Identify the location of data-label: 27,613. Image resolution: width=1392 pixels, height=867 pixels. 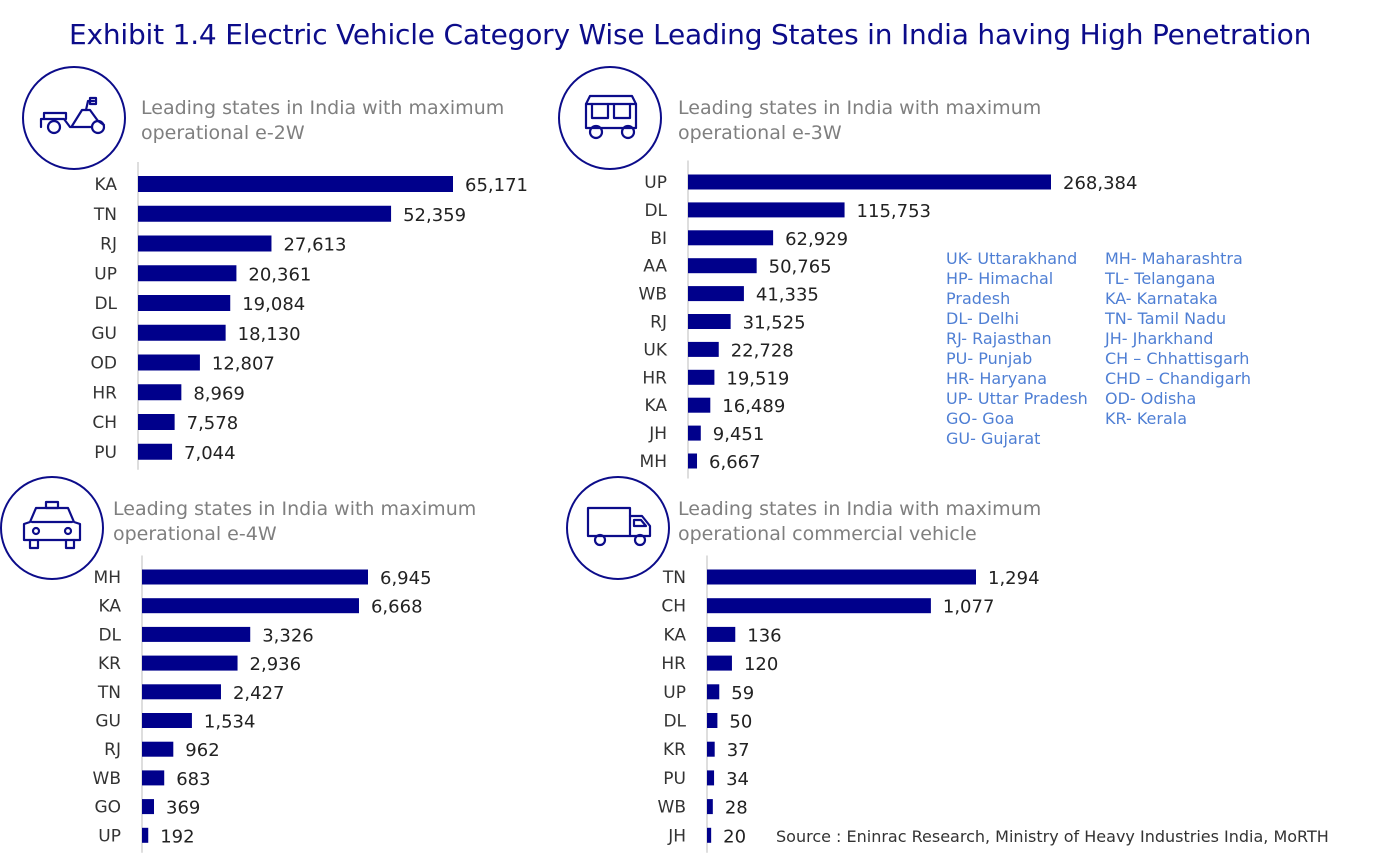
(314, 245).